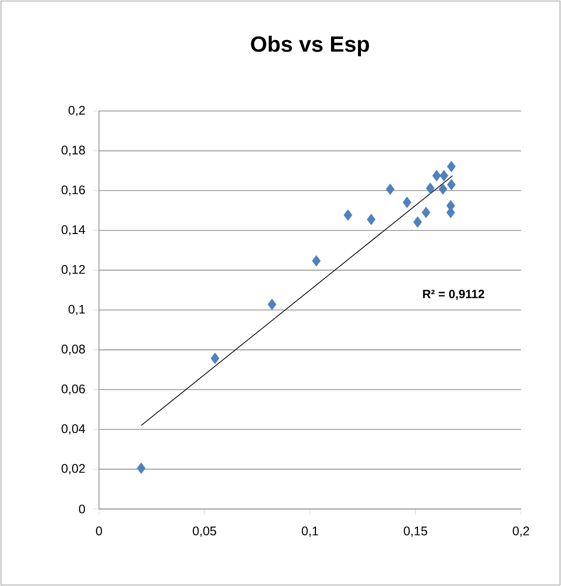  Describe the element at coordinates (76, 310) in the screenshot. I see `y-tick-label: 0,1` at that location.